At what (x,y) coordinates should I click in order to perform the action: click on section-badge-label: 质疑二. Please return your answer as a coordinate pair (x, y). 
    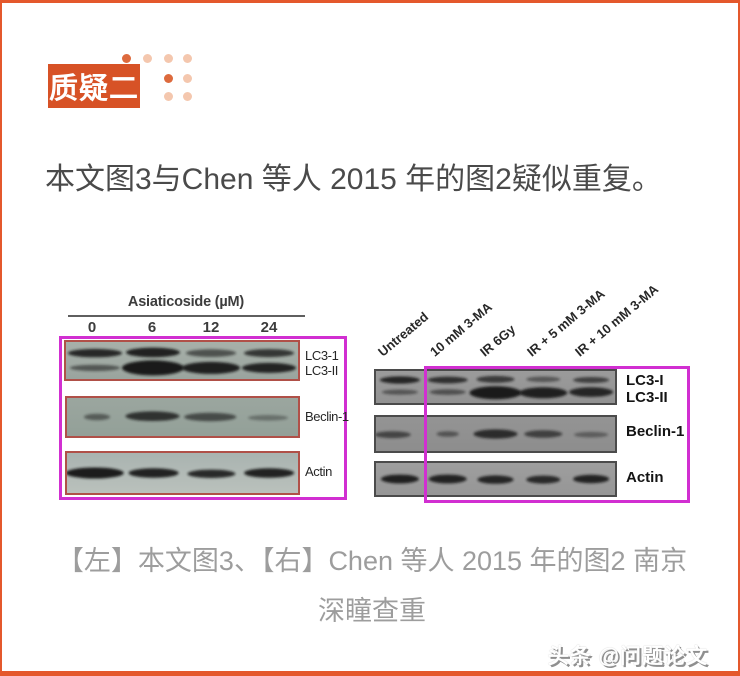
    Looking at the image, I should click on (93, 89).